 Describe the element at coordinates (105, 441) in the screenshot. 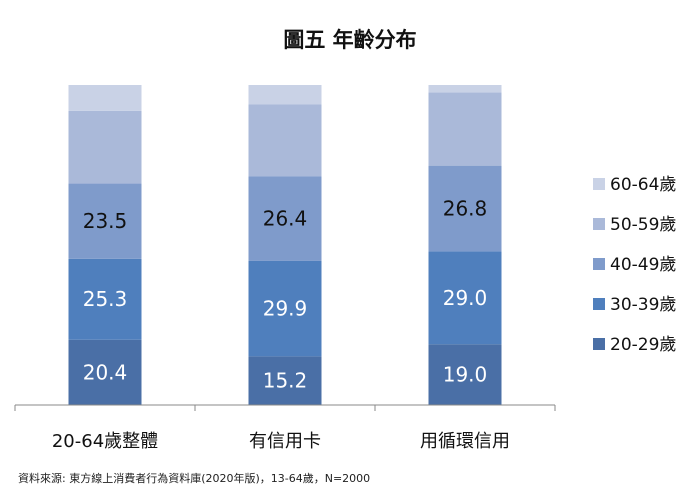

I see `x-axis-tick-label: 20-64歲整體` at that location.